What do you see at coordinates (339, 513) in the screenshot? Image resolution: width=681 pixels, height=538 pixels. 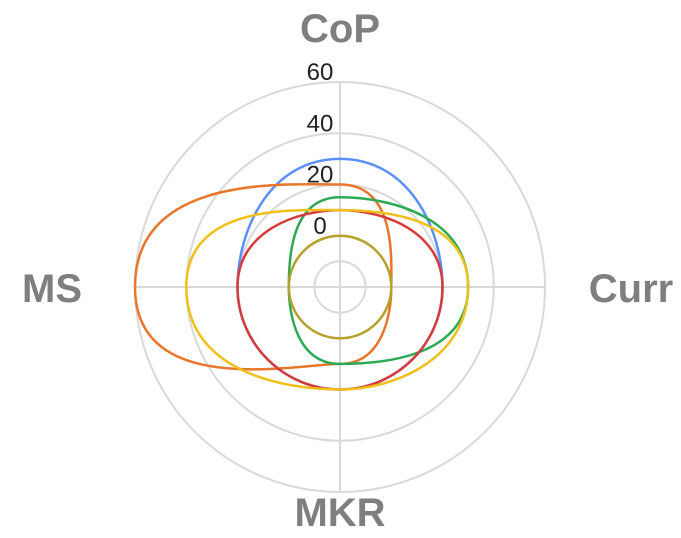 I see `category-label-mkr: MKR` at bounding box center [339, 513].